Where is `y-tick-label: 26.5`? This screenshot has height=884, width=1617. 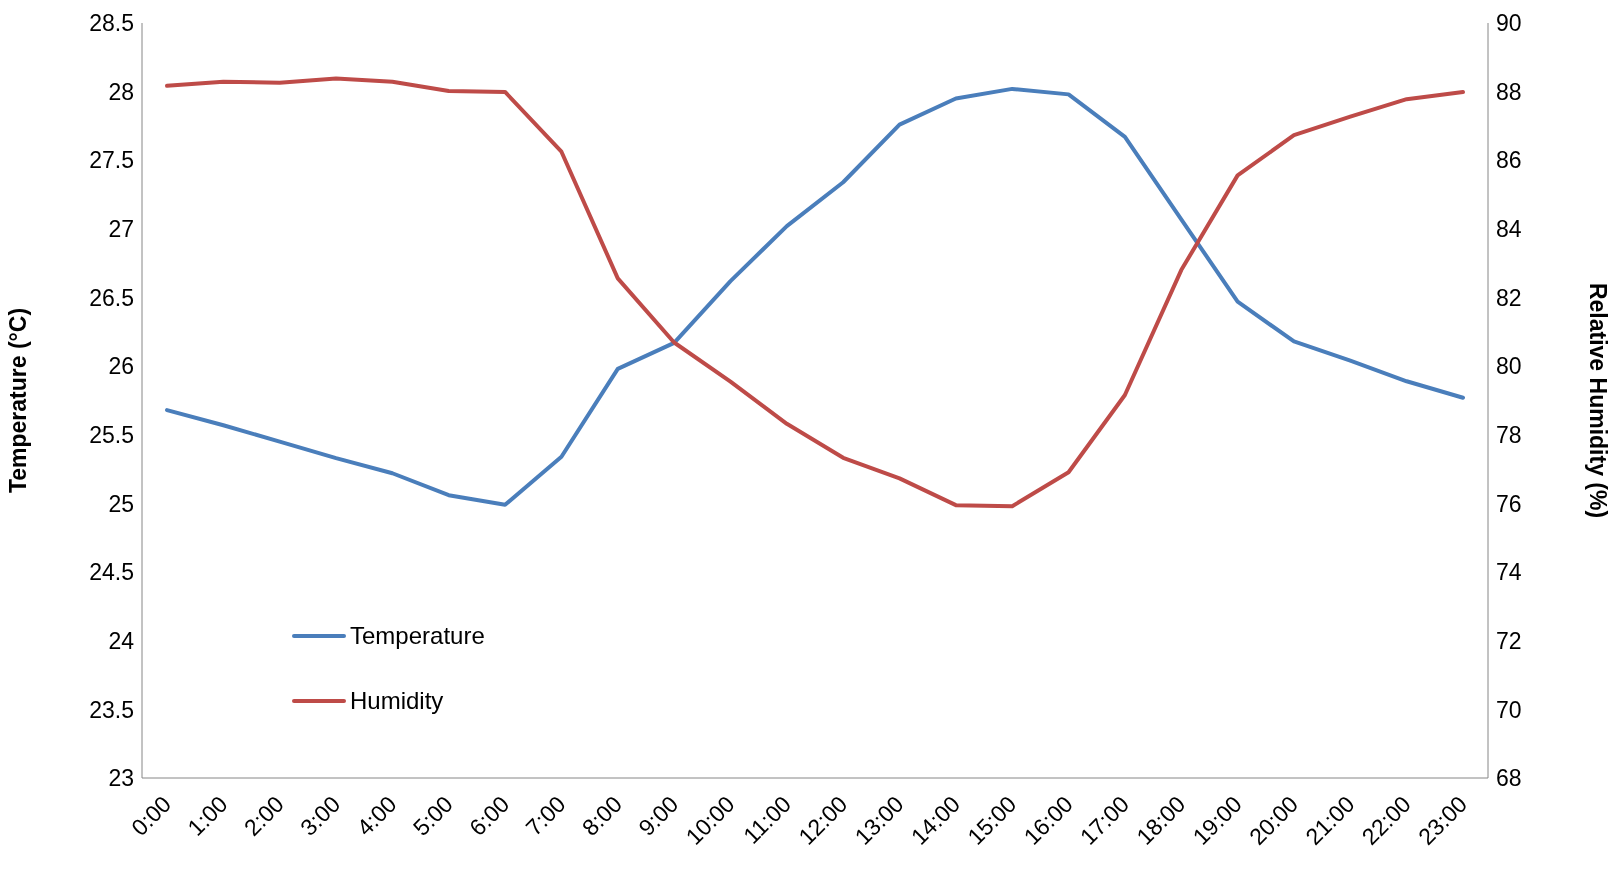 y-tick-label: 26.5 is located at coordinates (111, 297).